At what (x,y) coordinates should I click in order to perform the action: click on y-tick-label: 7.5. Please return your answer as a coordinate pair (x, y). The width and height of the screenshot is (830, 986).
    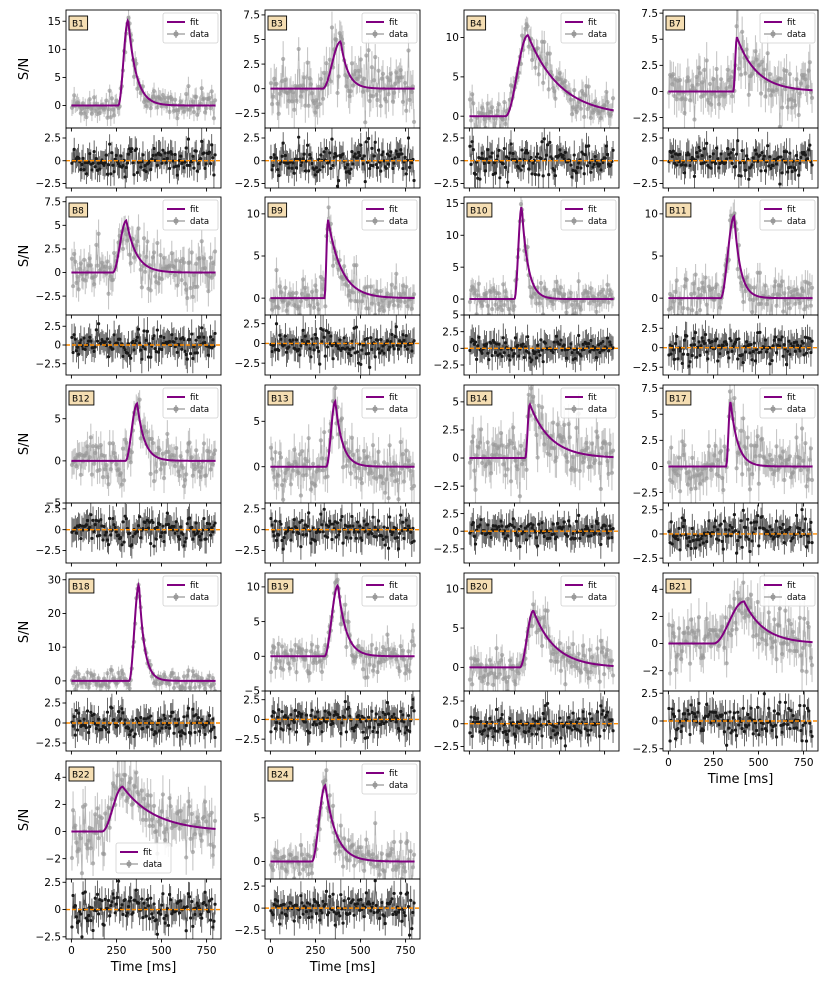
    Looking at the image, I should click on (649, 14).